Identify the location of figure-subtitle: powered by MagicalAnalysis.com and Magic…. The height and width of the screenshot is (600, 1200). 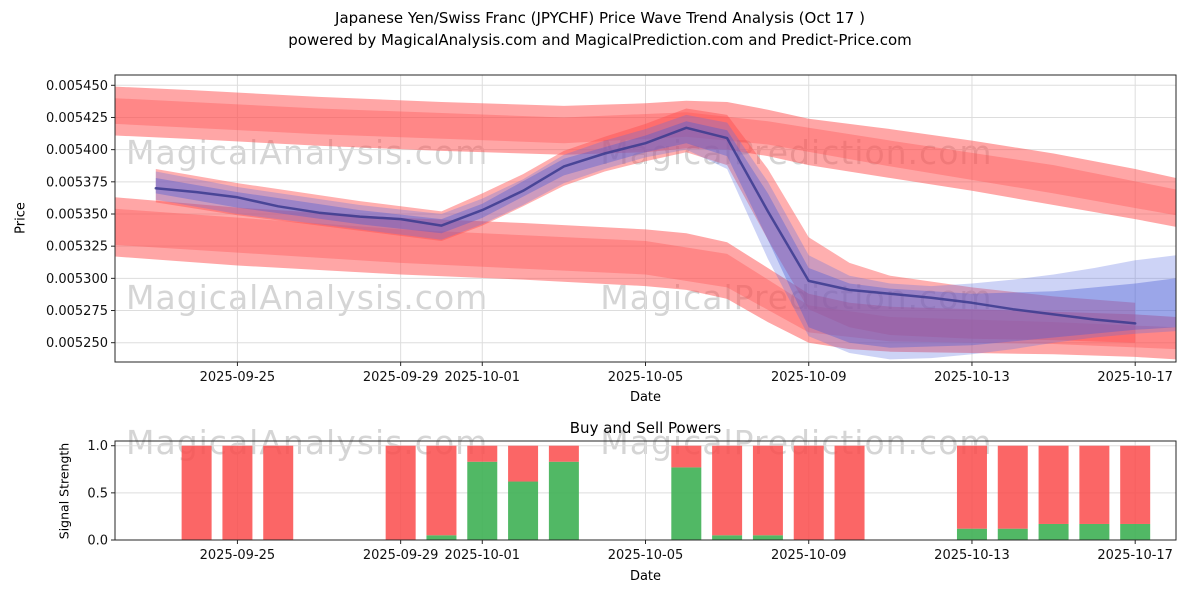
(600, 40).